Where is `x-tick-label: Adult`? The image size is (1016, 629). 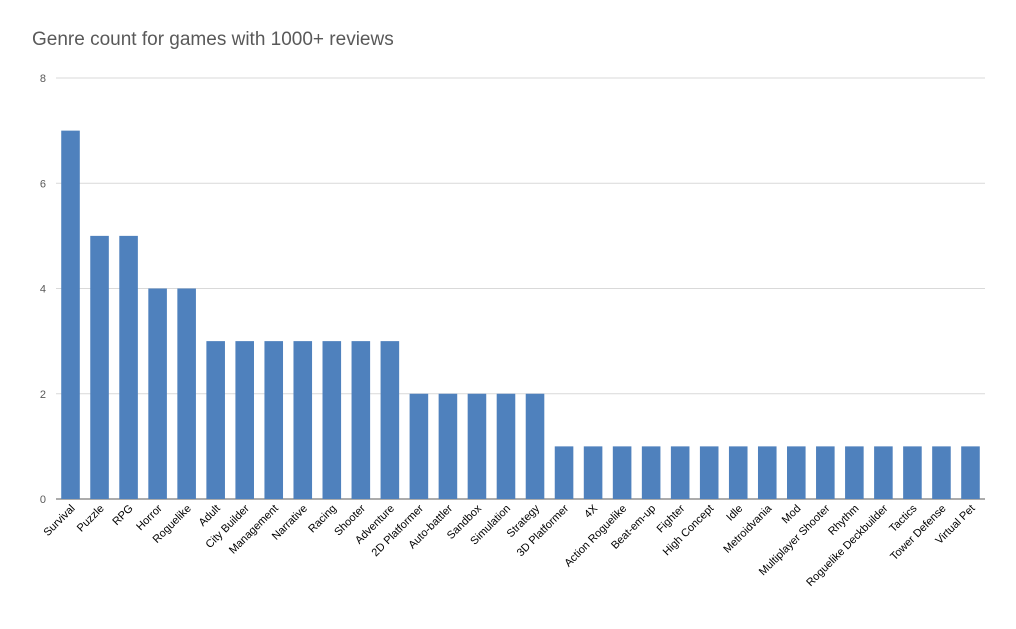 x-tick-label: Adult is located at coordinates (210, 516).